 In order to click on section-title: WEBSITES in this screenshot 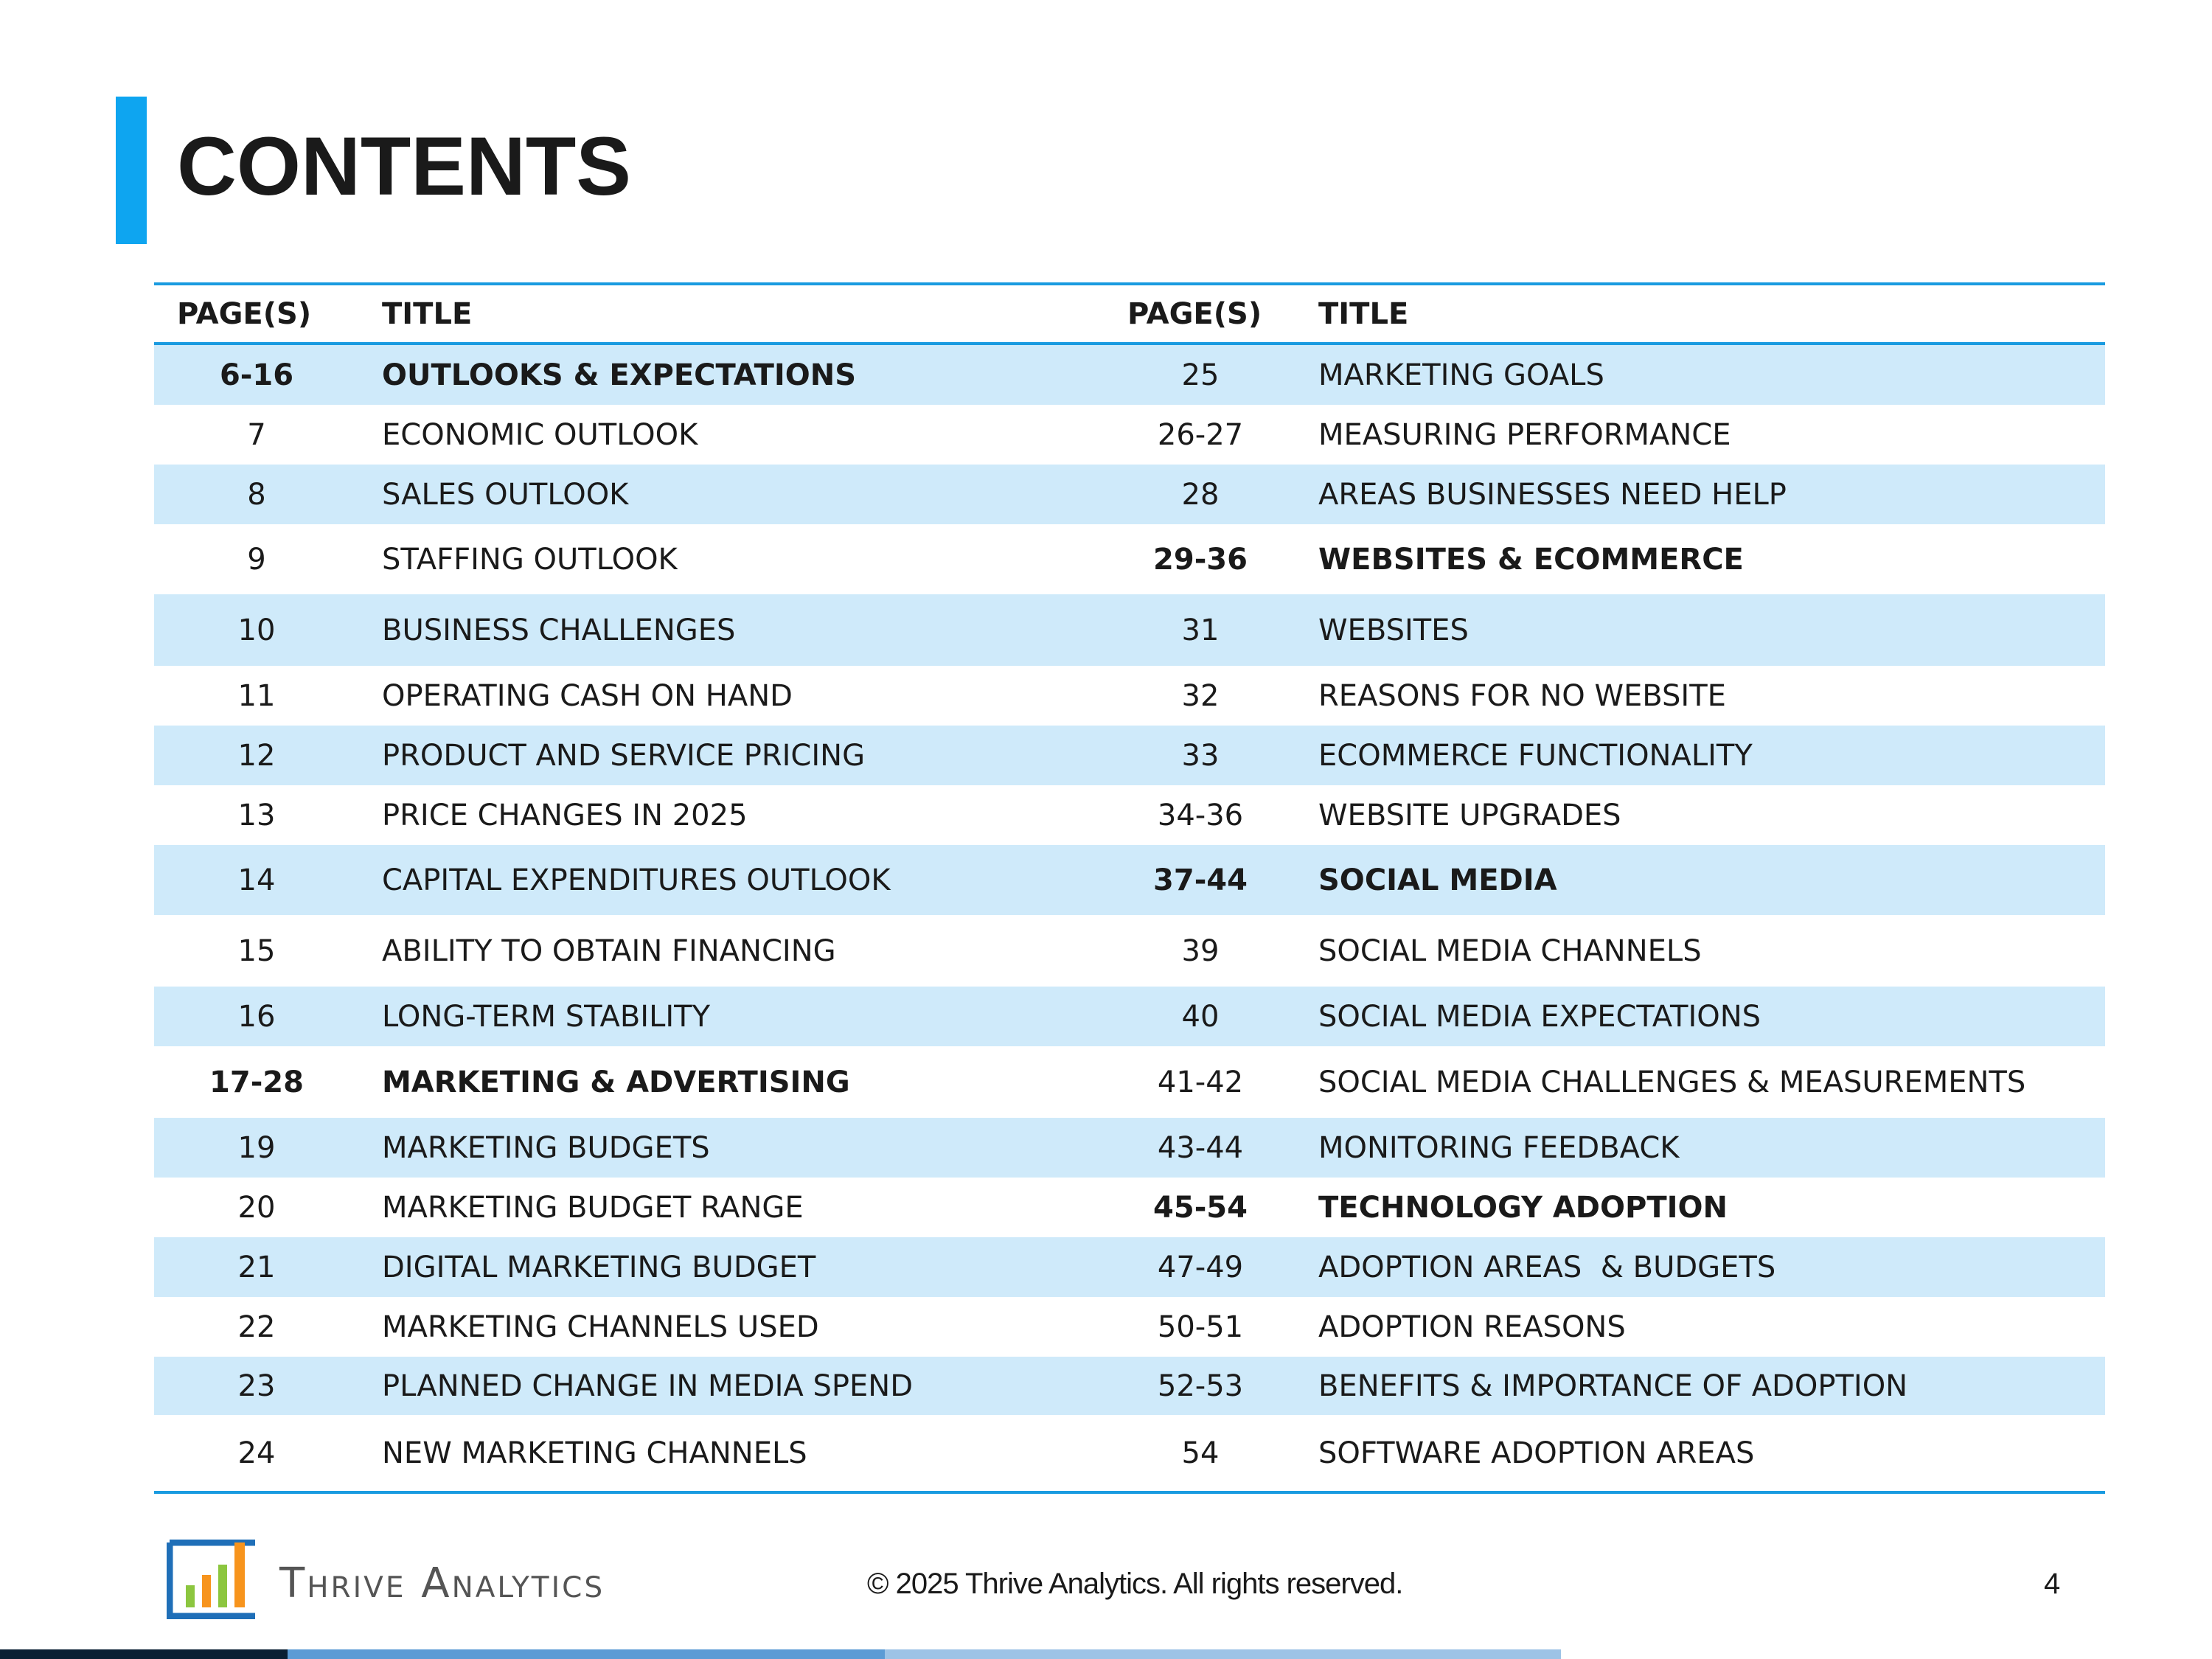, I will do `click(1393, 630)`.